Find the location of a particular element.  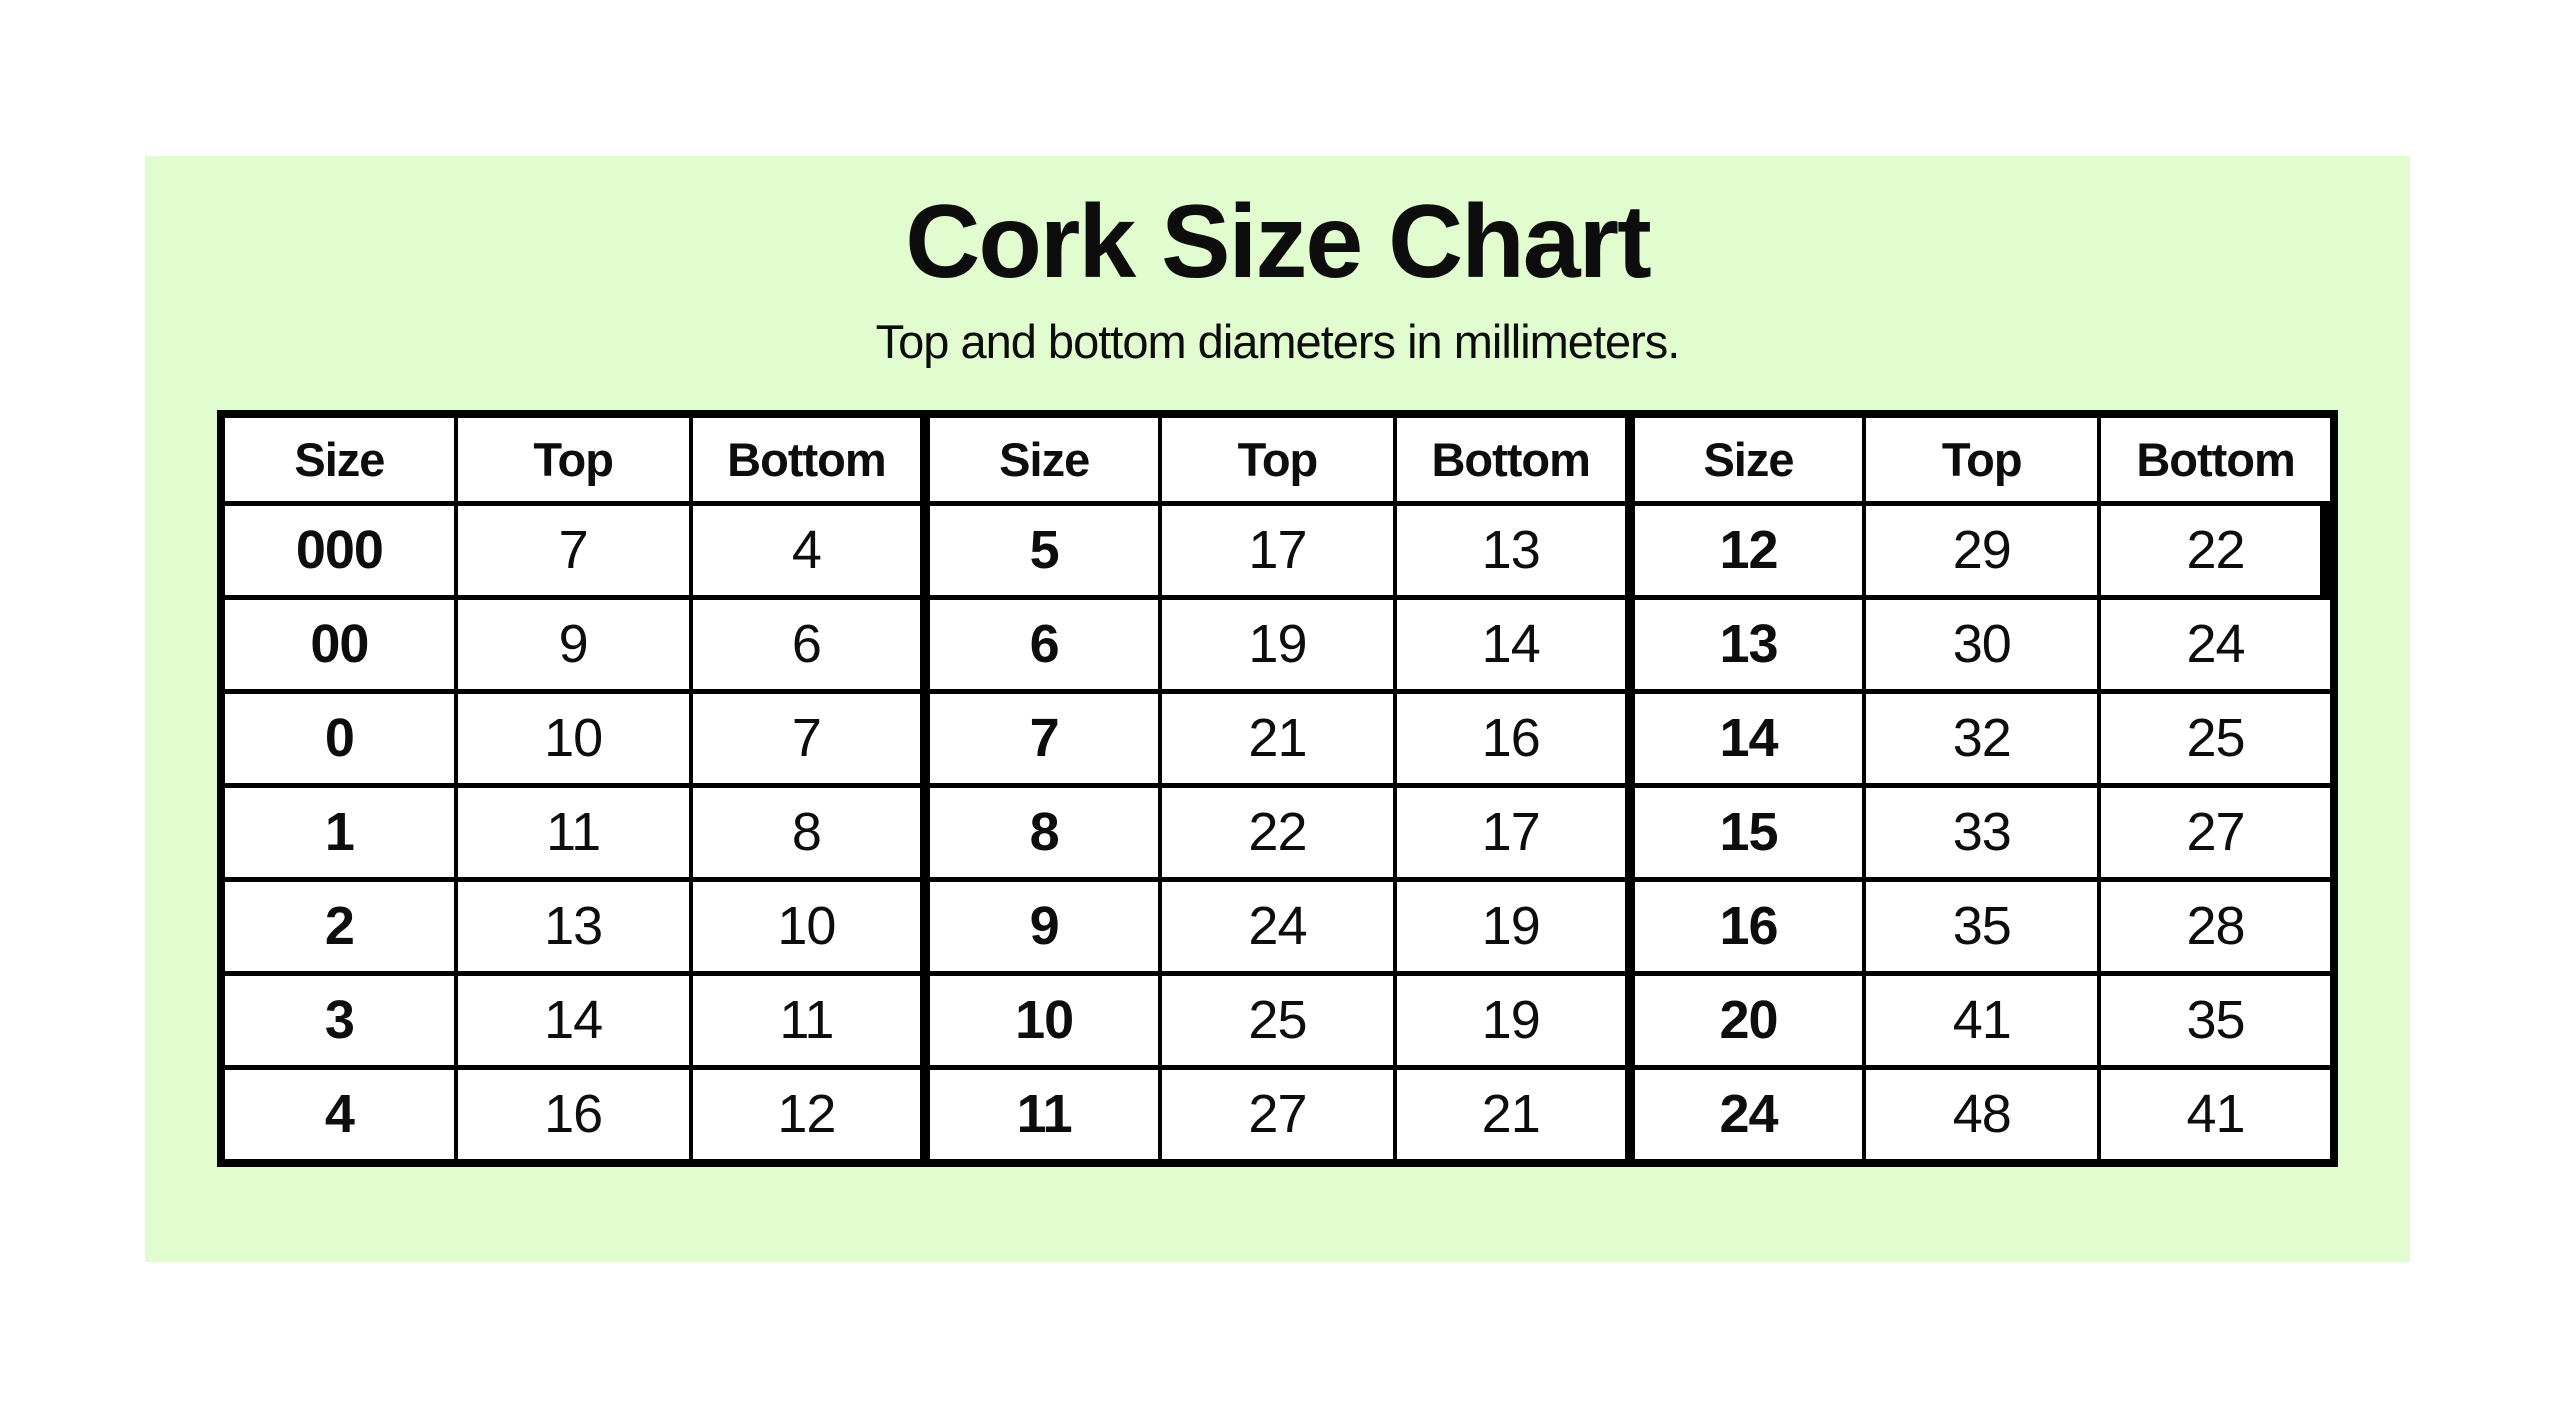

size-cell: 3 is located at coordinates (338, 1020).